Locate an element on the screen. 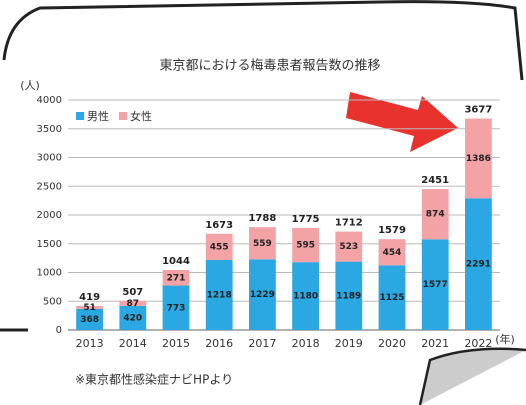 This screenshot has width=526, height=405. value-label: 51 is located at coordinates (89, 308).